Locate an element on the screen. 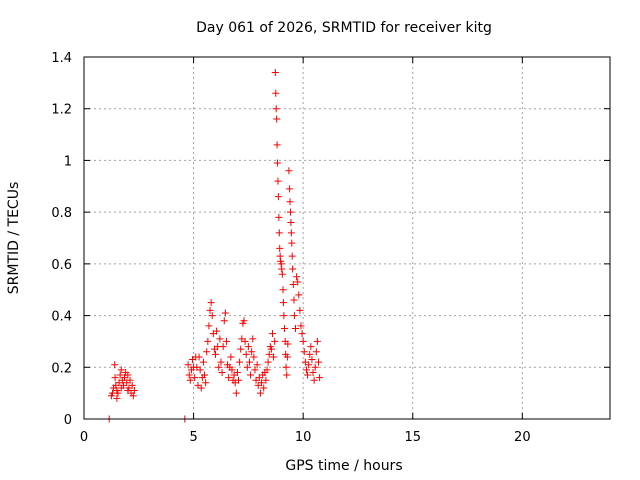  y-tick-label: 1.4 is located at coordinates (61, 58).